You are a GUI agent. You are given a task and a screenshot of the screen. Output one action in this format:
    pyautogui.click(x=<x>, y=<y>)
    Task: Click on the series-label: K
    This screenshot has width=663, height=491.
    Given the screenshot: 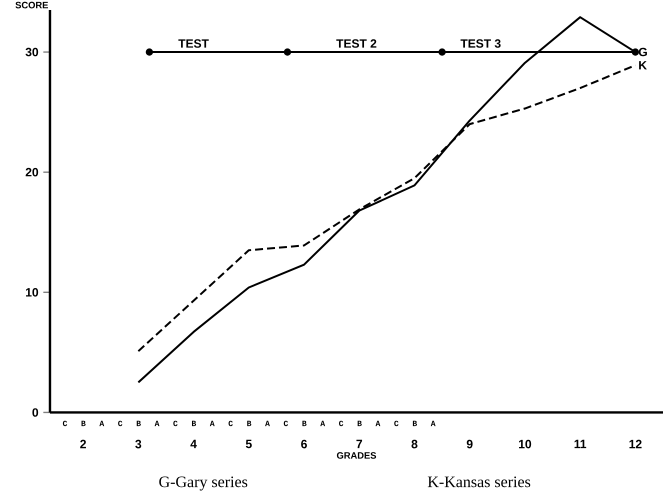 What is the action you would take?
    pyautogui.click(x=643, y=65)
    